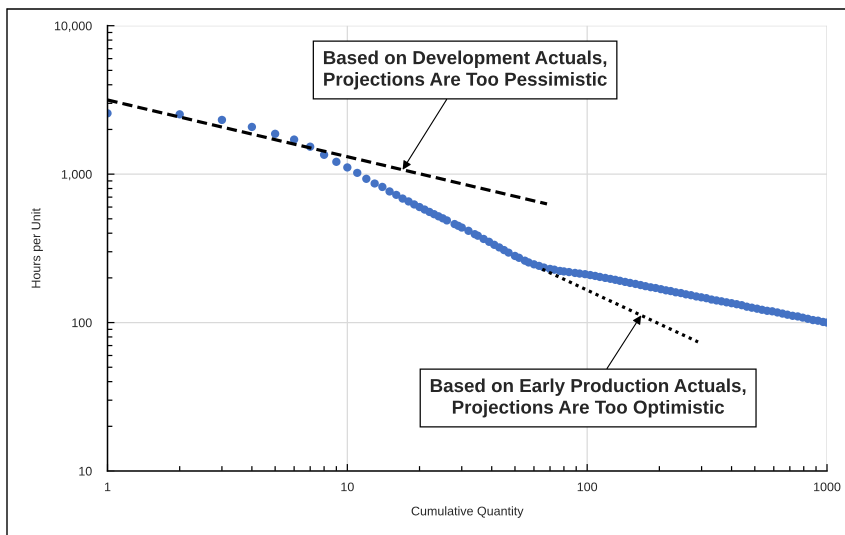 The height and width of the screenshot is (535, 845). I want to click on annotation: Based on Development Actuals, Projections Are Too Pessimistic, so click(465, 70).